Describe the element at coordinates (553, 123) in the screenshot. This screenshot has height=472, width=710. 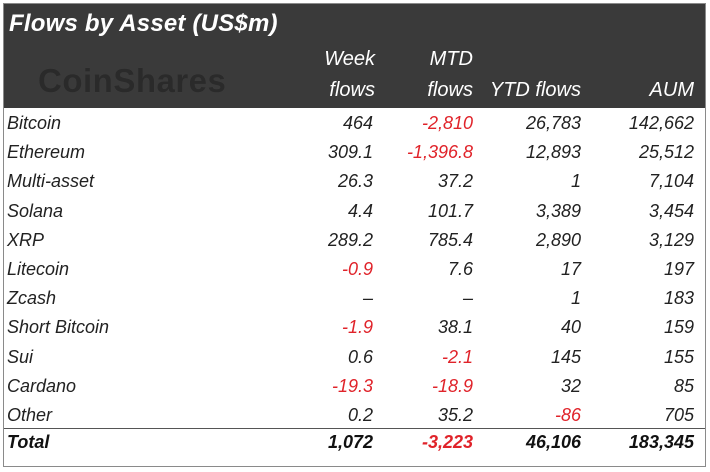
I see `cell-ytd: 26,783` at that location.